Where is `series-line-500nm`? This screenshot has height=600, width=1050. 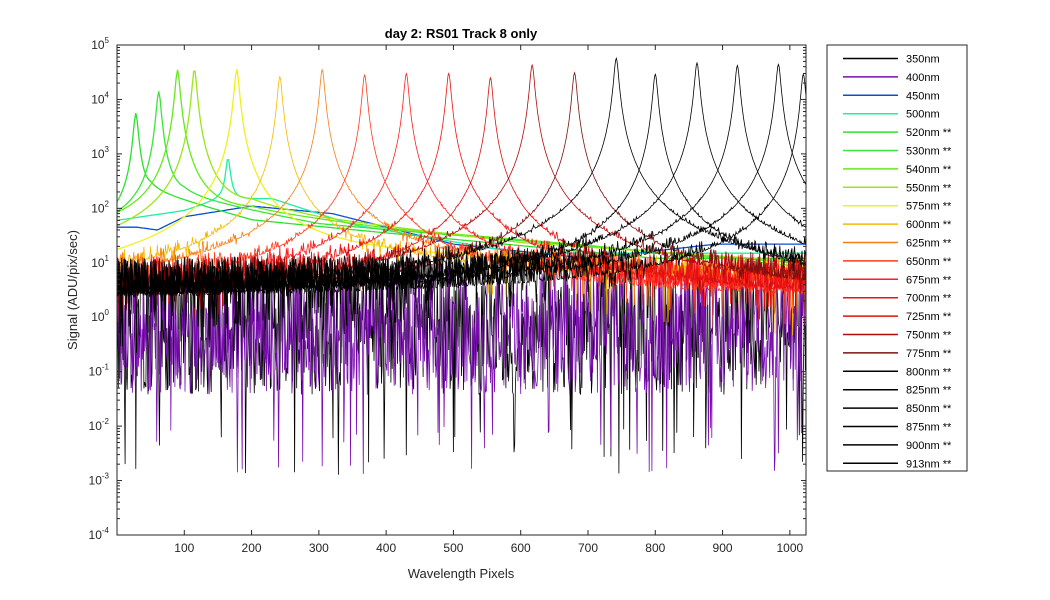
series-line-500nm is located at coordinates (461, 206).